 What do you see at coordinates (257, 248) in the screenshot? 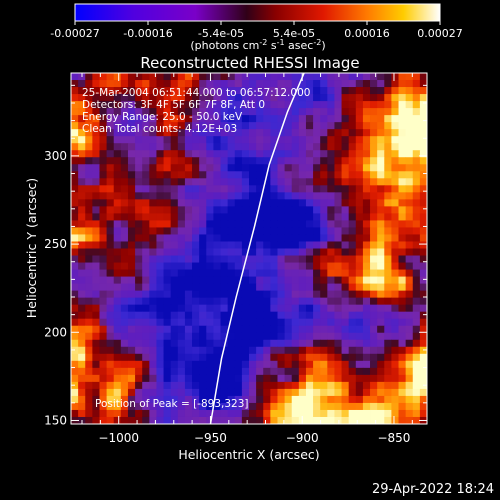
I see `solar-limb-curve` at bounding box center [257, 248].